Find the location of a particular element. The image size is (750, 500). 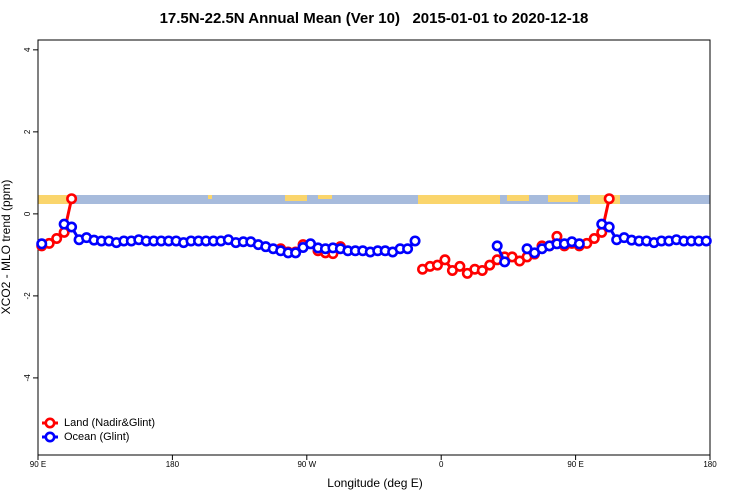

y-tick-label: -4 is located at coordinates (27, 378).